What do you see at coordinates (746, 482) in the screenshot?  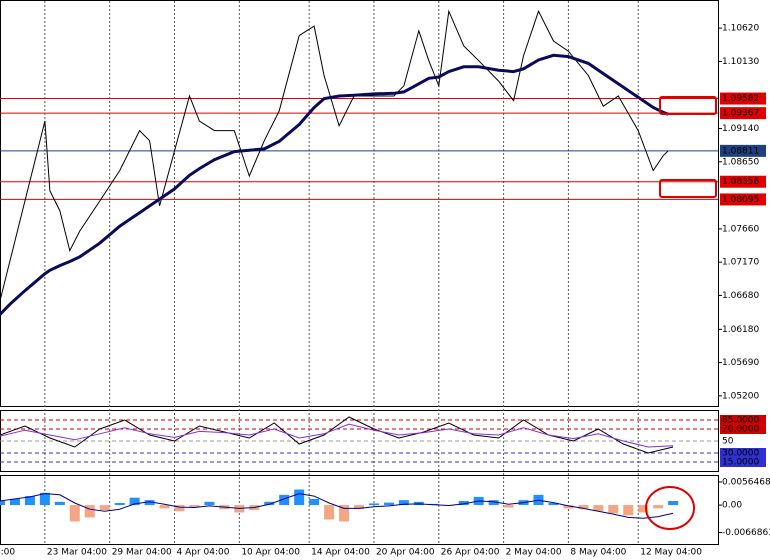 I see `y-tick-label: 0.0056468` at bounding box center [746, 482].